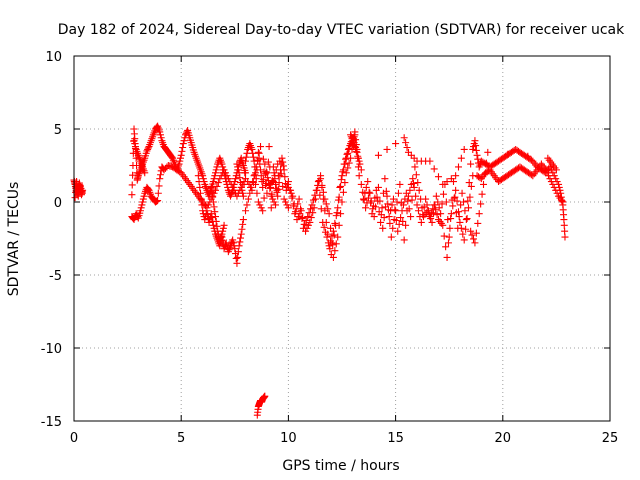  What do you see at coordinates (55, 276) in the screenshot?
I see `y-tick-label: -5` at bounding box center [55, 276].